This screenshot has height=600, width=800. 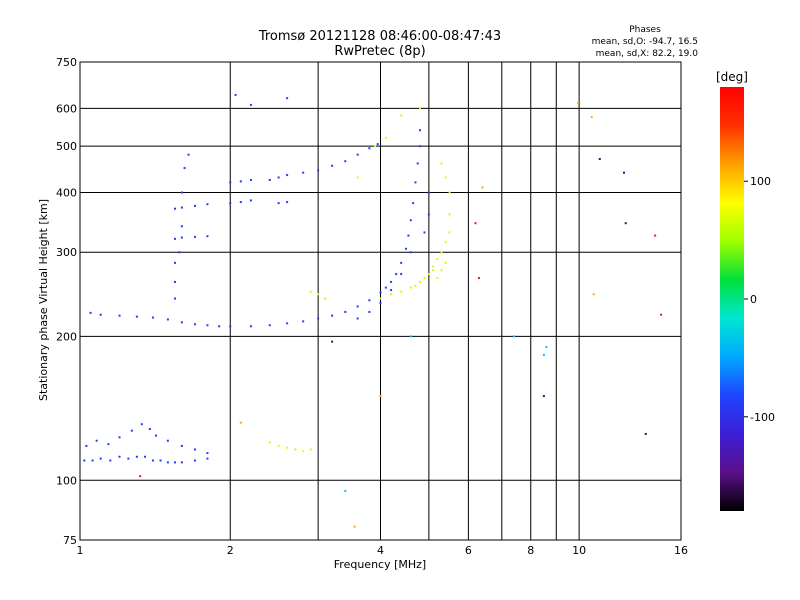 I want to click on y-tick-label: 100, so click(x=66, y=480).